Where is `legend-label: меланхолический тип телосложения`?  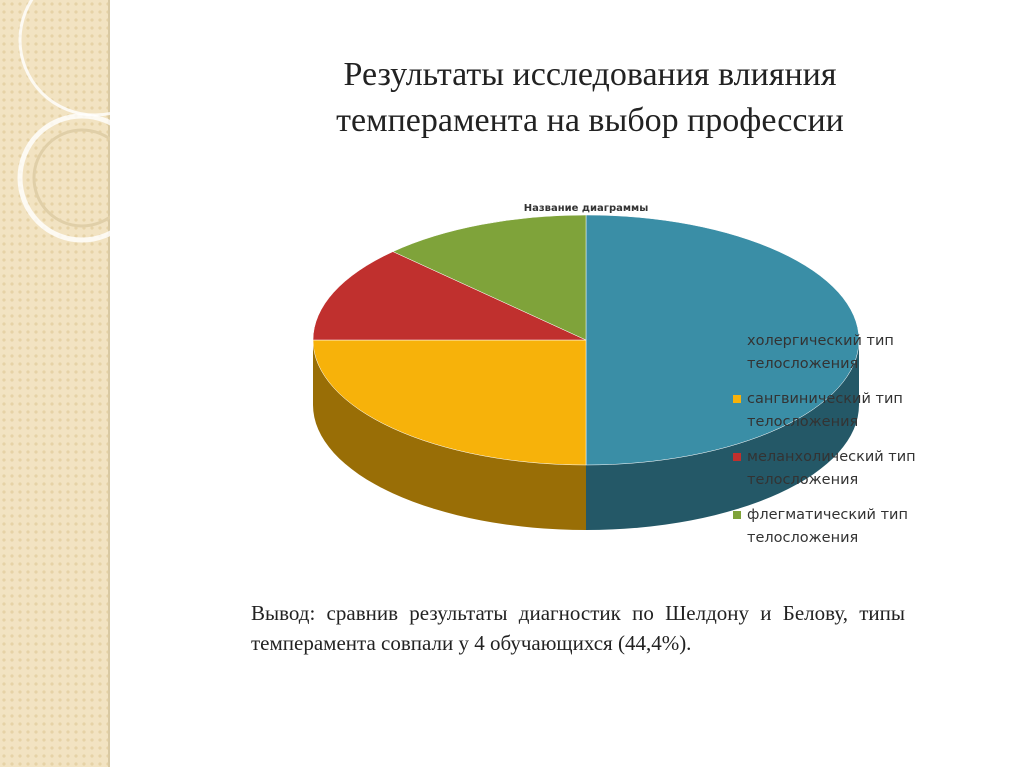 legend-label: меланхолический тип телосложения is located at coordinates (831, 468).